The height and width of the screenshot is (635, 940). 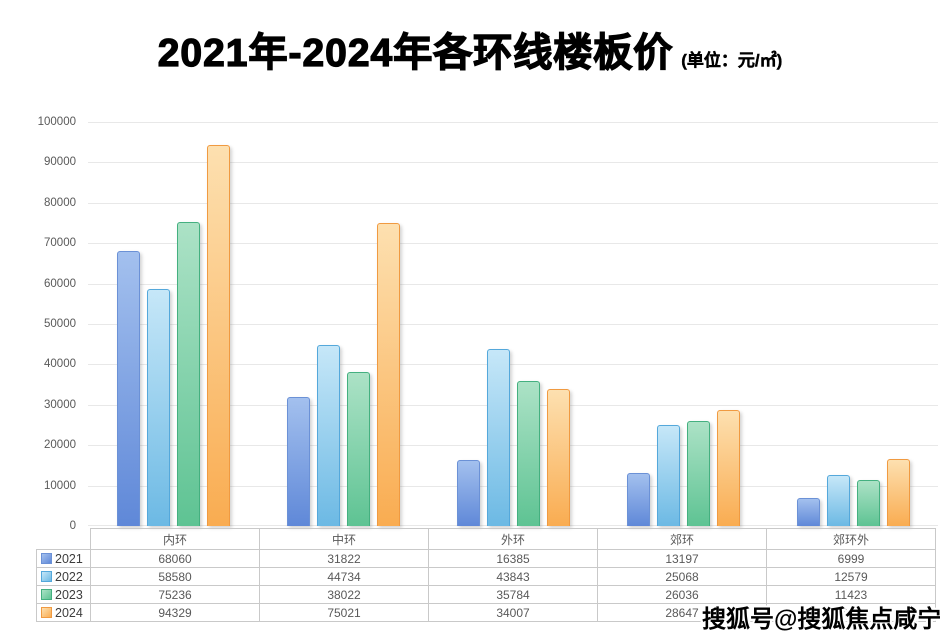 I want to click on y-axis-tick-label: 100000, so click(x=56, y=122).